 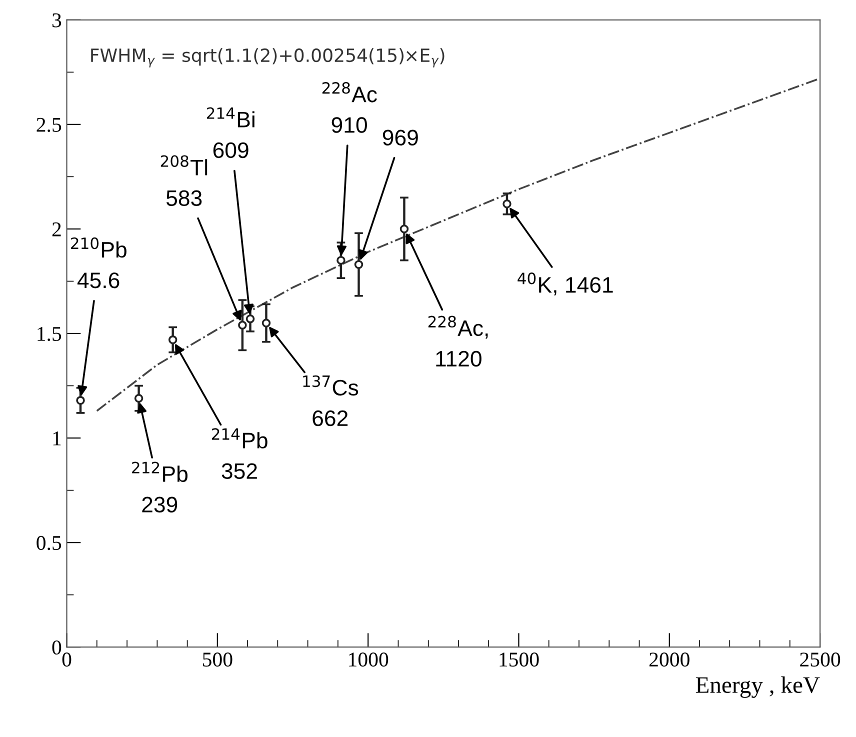 What do you see at coordinates (519, 659) in the screenshot?
I see `x-tick-label: 1500` at bounding box center [519, 659].